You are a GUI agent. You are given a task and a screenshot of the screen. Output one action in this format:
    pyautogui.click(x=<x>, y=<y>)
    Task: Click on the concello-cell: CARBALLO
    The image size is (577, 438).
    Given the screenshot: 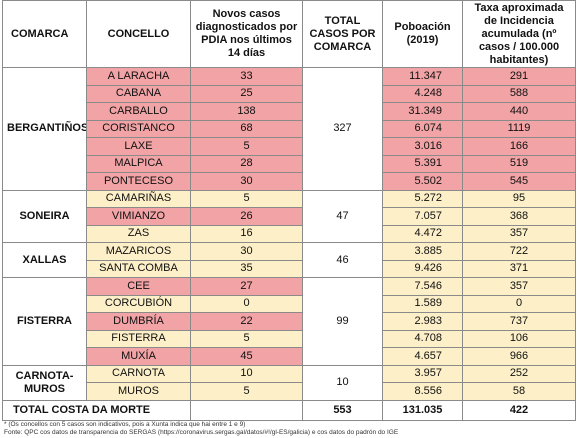 What is the action you would take?
    pyautogui.click(x=138, y=111)
    